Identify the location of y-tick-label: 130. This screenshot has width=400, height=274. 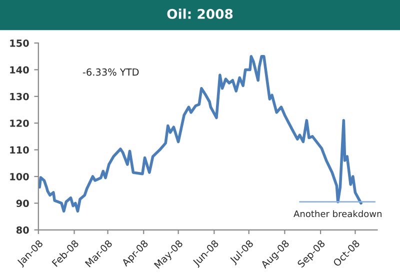
(19, 96).